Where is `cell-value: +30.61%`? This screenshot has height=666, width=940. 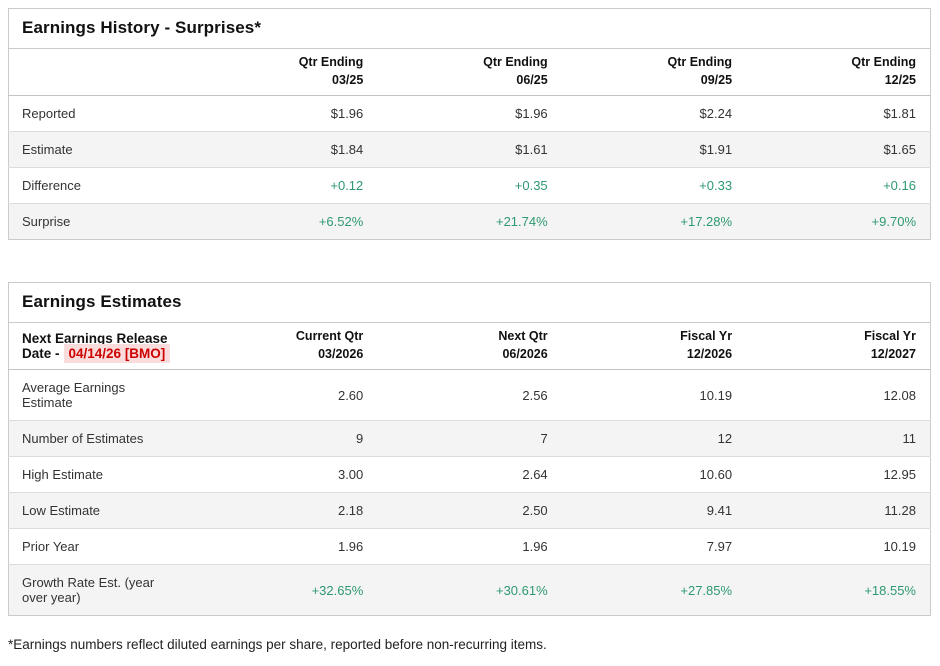
cell-value: +30.61% is located at coordinates (469, 590).